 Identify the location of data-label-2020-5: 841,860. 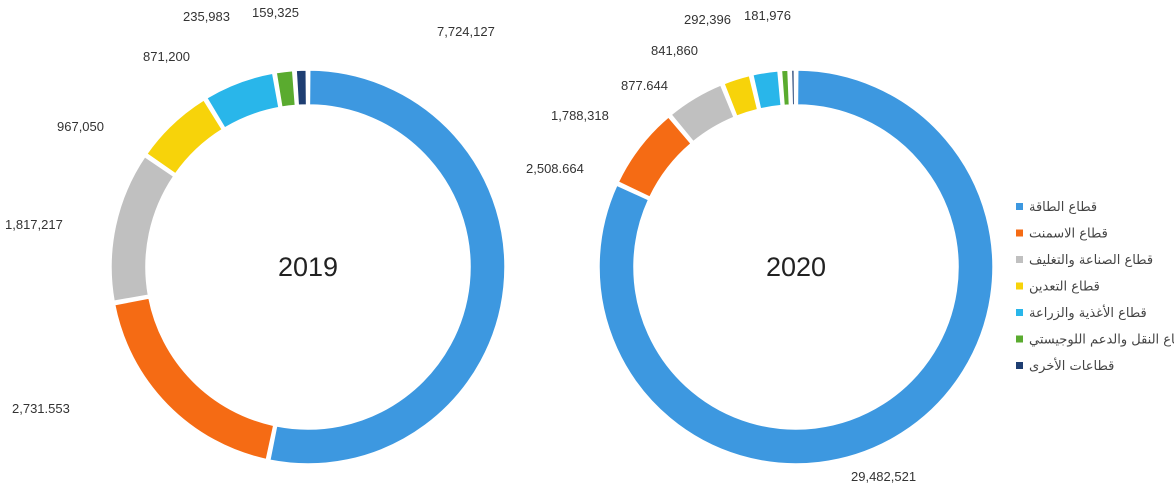
(674, 50).